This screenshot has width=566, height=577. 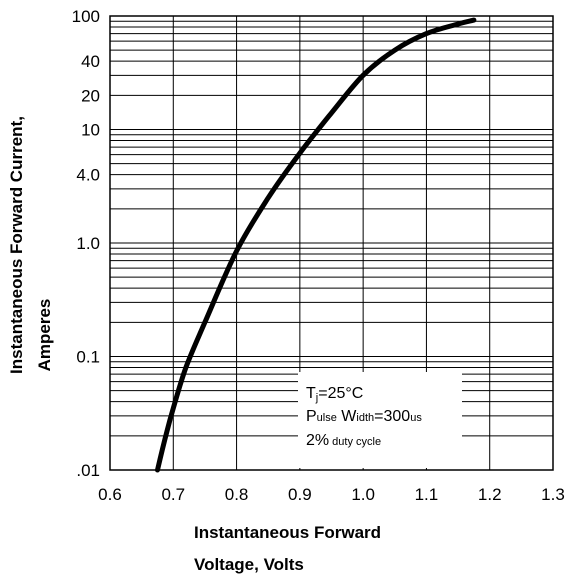 What do you see at coordinates (88, 357) in the screenshot?
I see `y-tick-label: 0.1` at bounding box center [88, 357].